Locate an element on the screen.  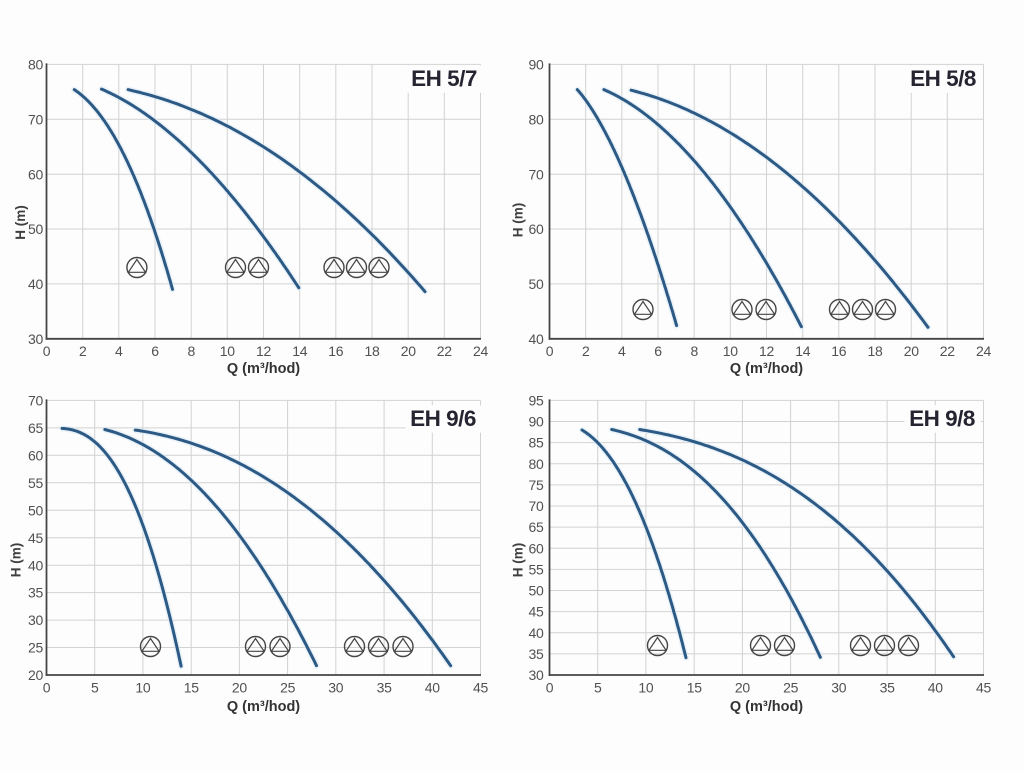
svg-text: EH 5/7 is located at coordinates (444, 78).